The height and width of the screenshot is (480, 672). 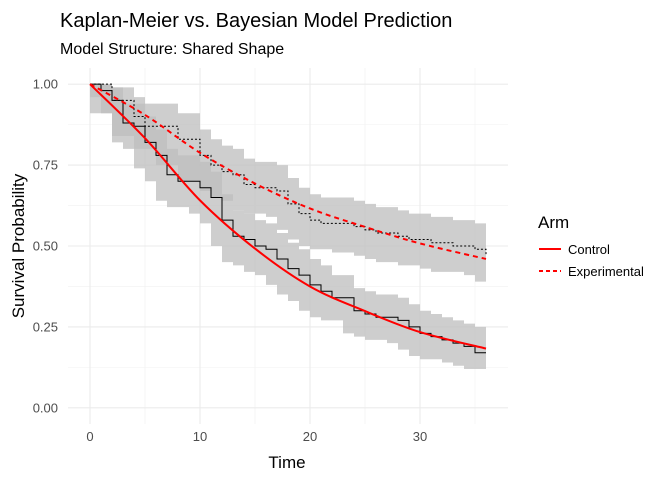 I want to click on y-tick-label: 0.25, so click(x=45, y=326).